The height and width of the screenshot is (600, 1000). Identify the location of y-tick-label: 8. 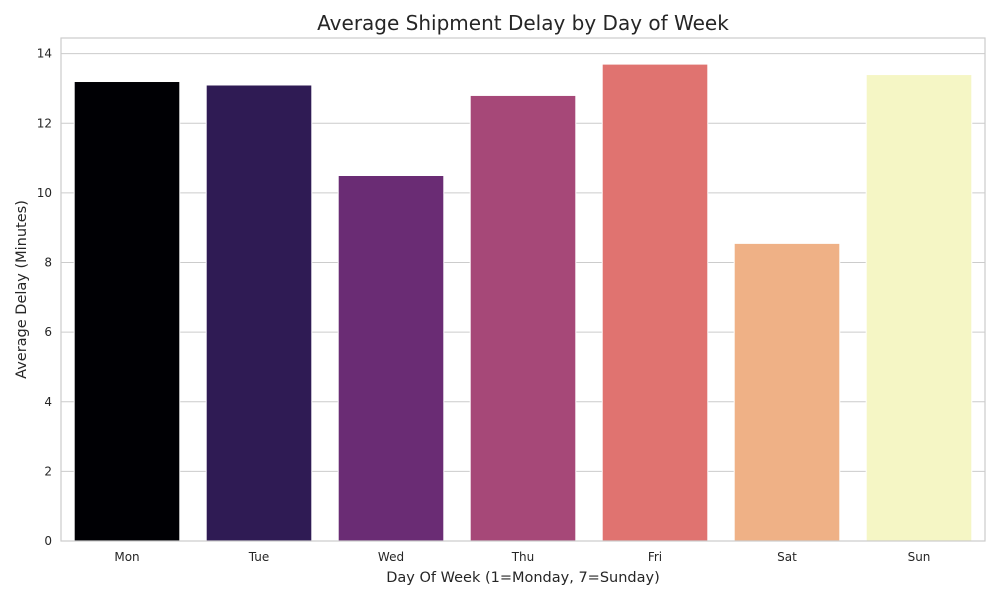
(48, 263).